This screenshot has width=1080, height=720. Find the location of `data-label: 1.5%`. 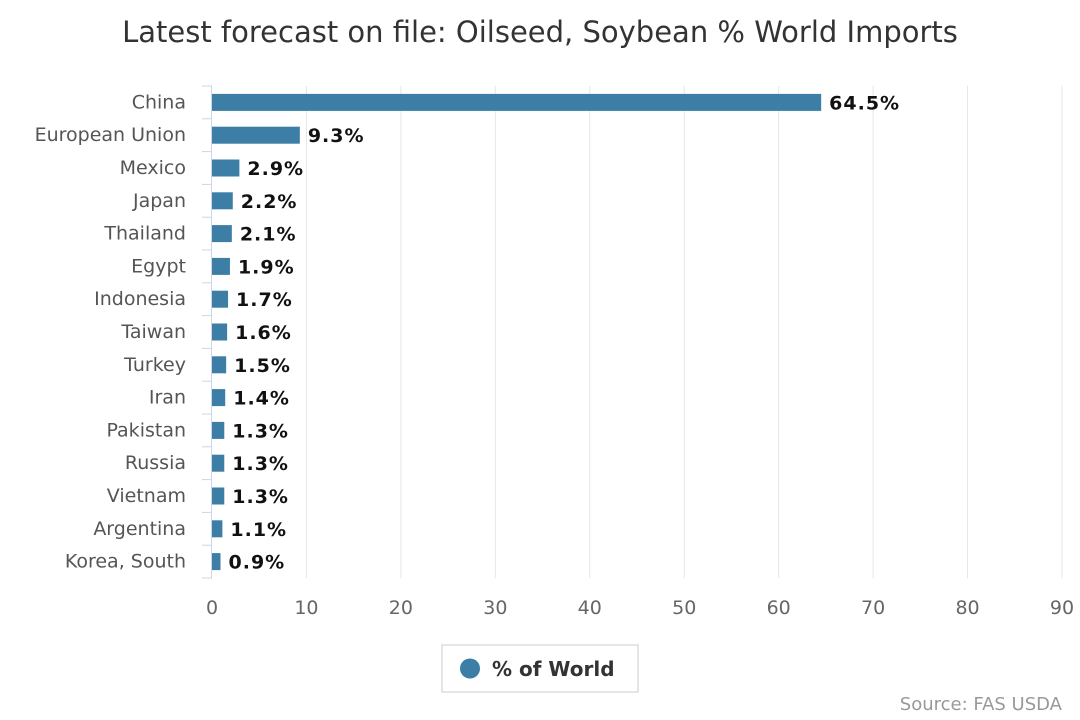

data-label: 1.5% is located at coordinates (262, 366).